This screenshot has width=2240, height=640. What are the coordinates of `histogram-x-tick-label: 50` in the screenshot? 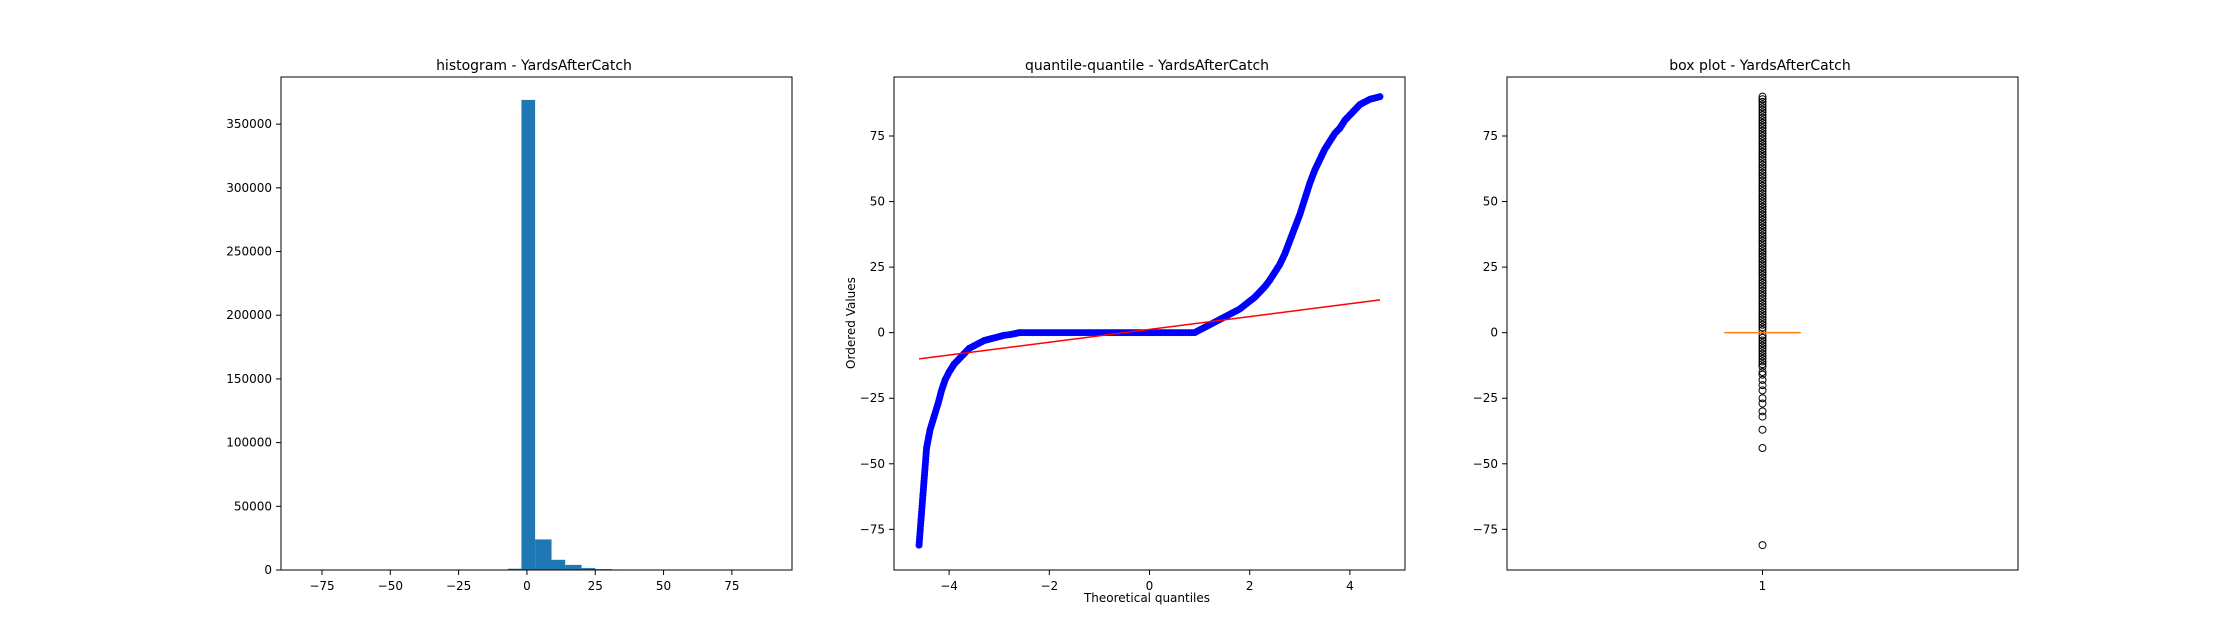 It's located at (663, 586).